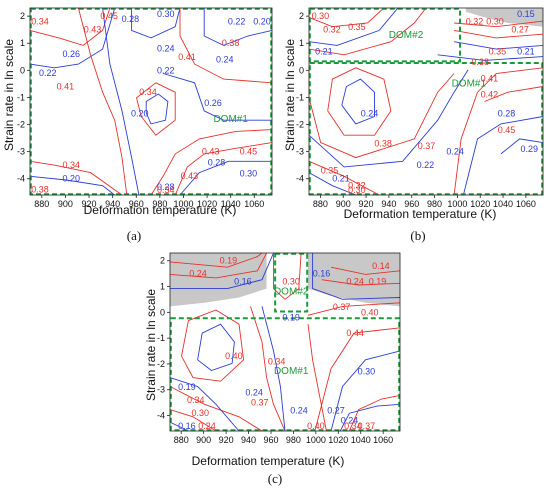  Describe the element at coordinates (420, 214) in the screenshot. I see `panel-b-x-axis-title: Deformation temperature (K)` at that location.